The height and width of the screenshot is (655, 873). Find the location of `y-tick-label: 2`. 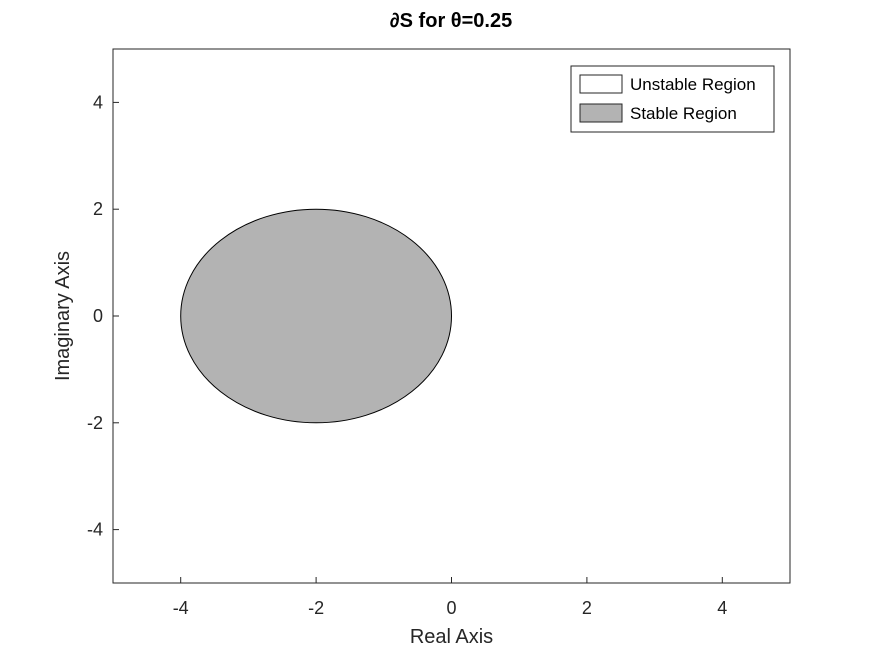

y-tick-label: 2 is located at coordinates (98, 209).